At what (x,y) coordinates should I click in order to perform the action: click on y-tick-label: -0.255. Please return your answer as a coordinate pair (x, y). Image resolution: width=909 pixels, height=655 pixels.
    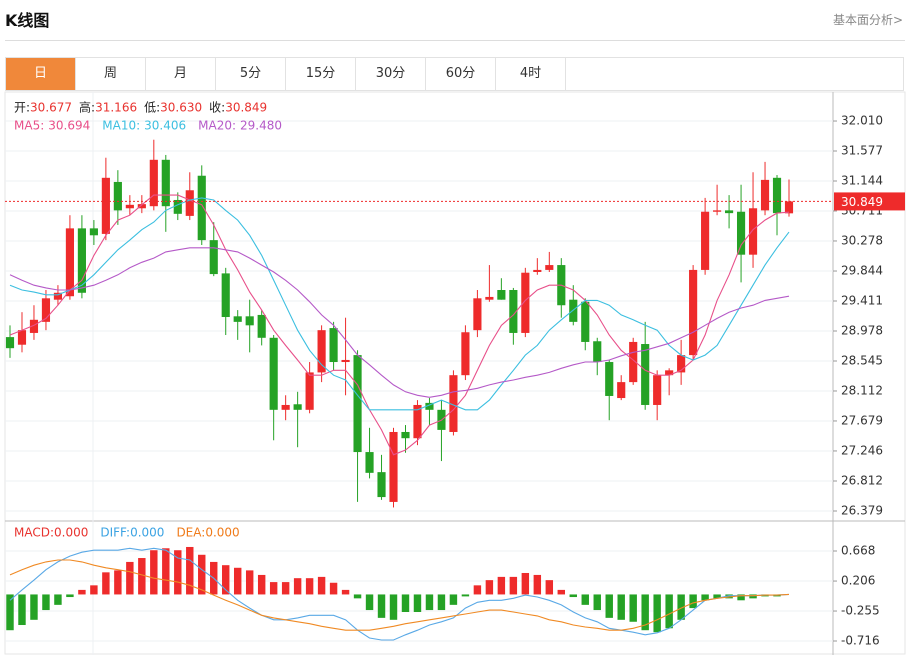
    Looking at the image, I should click on (860, 611).